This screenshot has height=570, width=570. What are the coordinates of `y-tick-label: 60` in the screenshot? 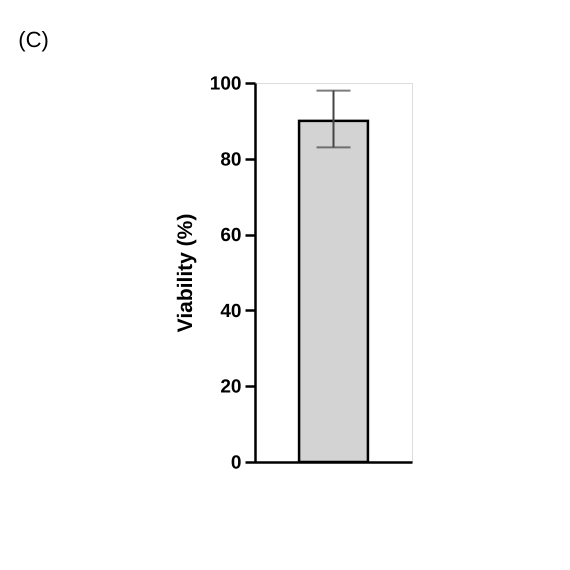 It's located at (231, 235).